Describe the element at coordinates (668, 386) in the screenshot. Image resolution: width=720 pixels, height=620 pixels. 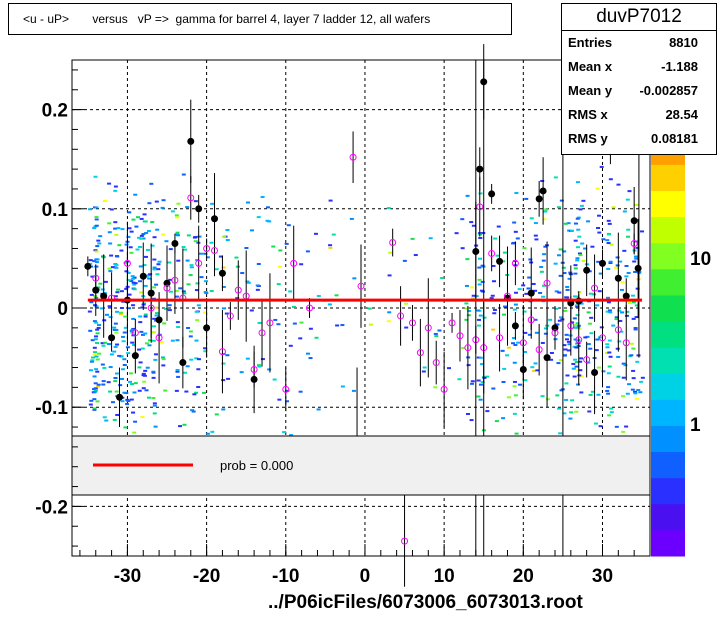
I see `colorbar-segment` at that location.